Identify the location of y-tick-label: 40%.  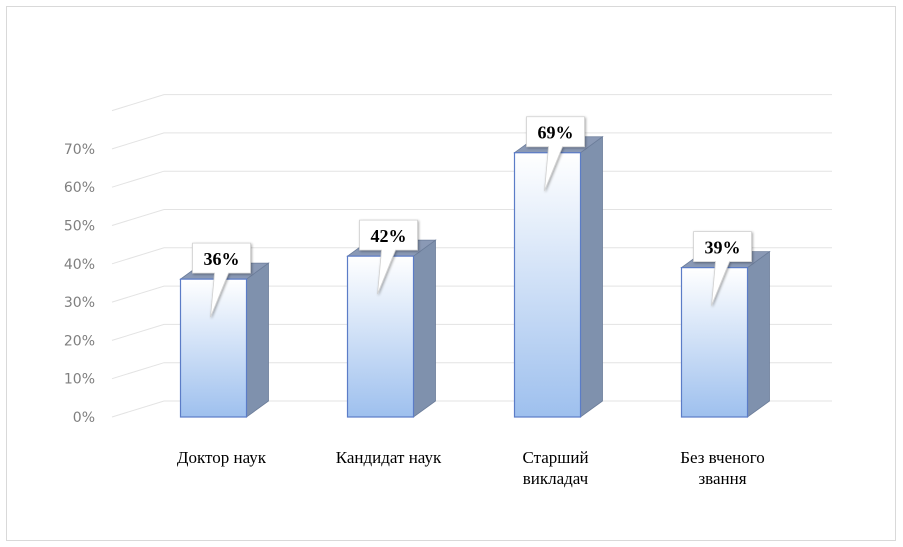
(79, 265).